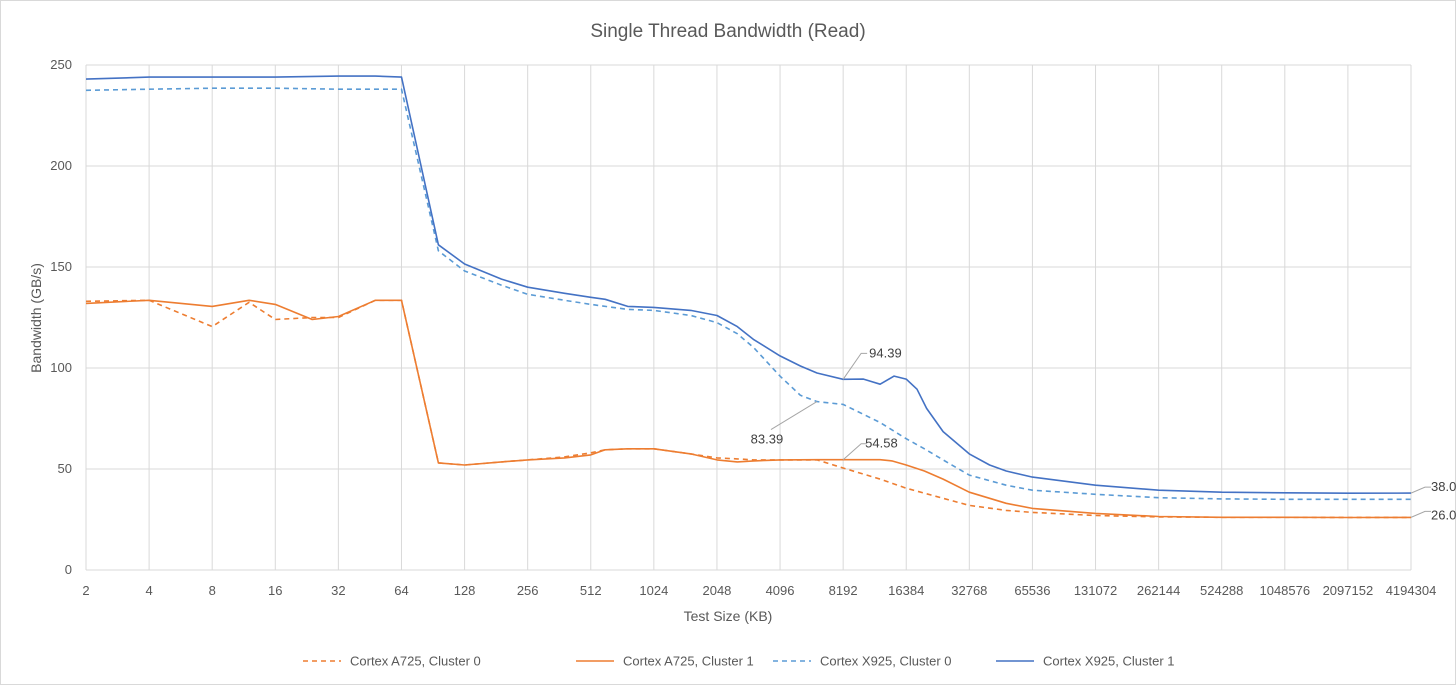  What do you see at coordinates (401, 590) in the screenshot?
I see `x-tick-label: 64` at bounding box center [401, 590].